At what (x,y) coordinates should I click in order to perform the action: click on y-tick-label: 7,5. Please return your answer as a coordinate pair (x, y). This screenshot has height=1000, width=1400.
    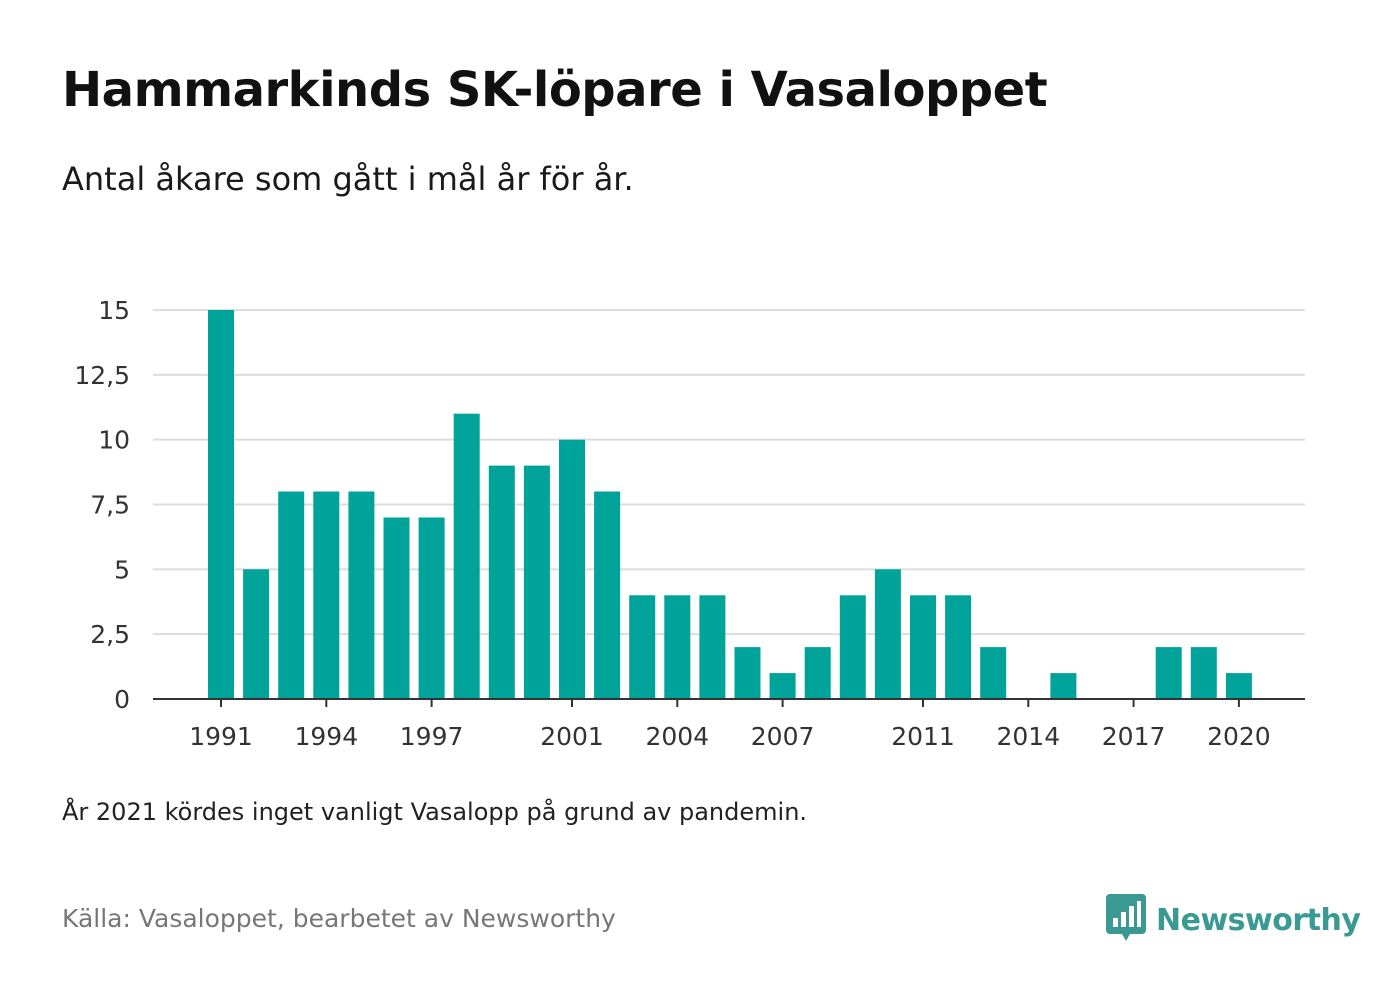
    Looking at the image, I should click on (110, 505).